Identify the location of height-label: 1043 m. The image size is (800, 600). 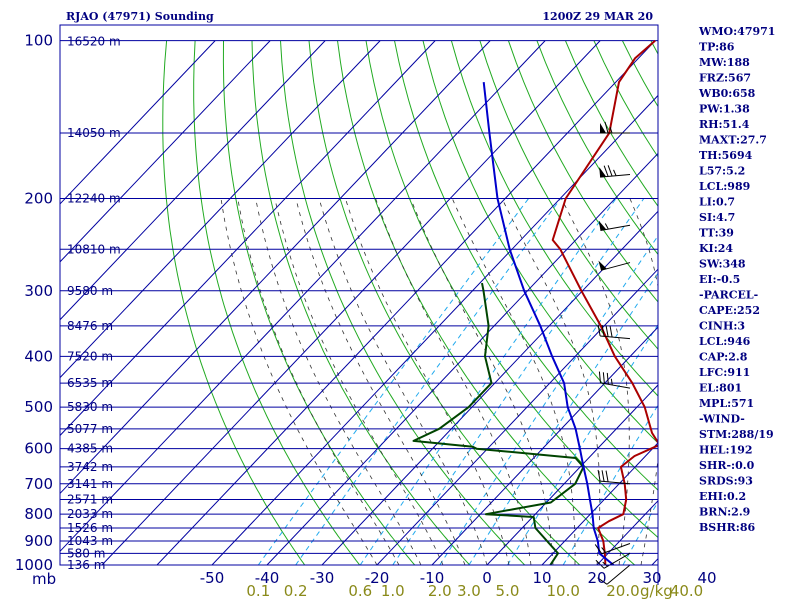
(90, 541).